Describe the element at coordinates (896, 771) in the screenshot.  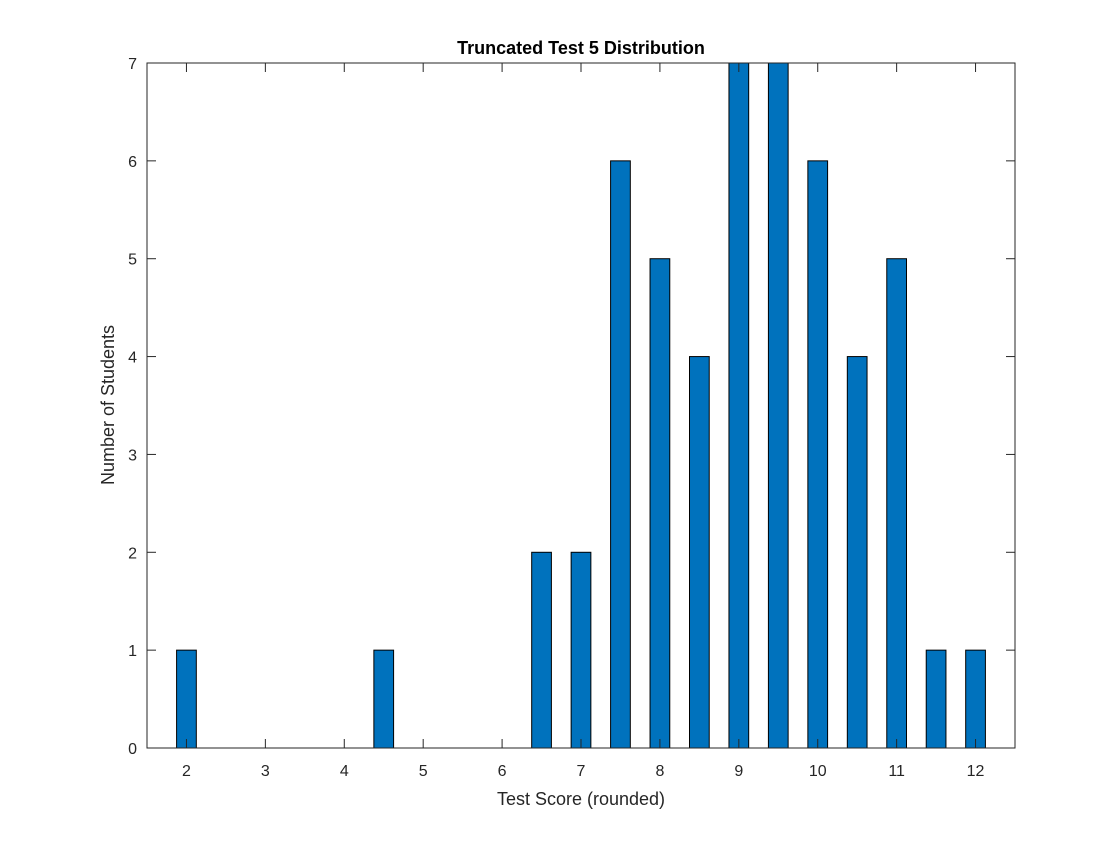
I see `x-tick-label: 11` at that location.